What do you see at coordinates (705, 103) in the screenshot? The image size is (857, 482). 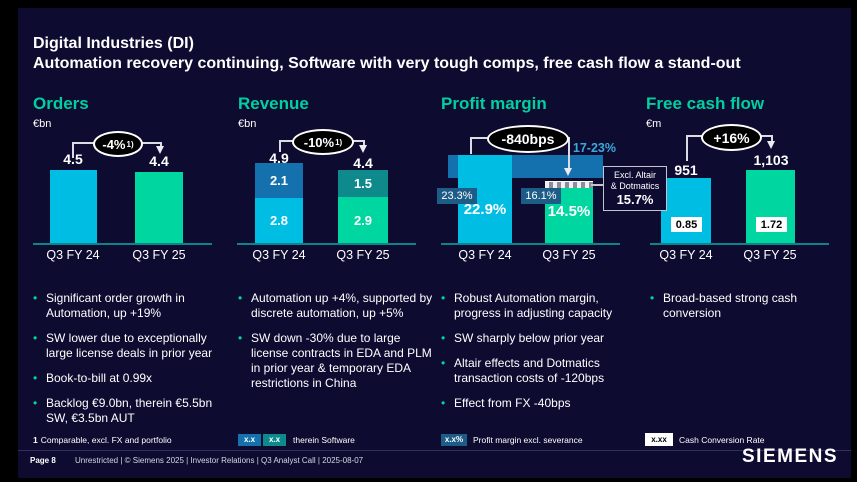 I see `section-heading-free-cash-flow: Free cash flow` at bounding box center [705, 103].